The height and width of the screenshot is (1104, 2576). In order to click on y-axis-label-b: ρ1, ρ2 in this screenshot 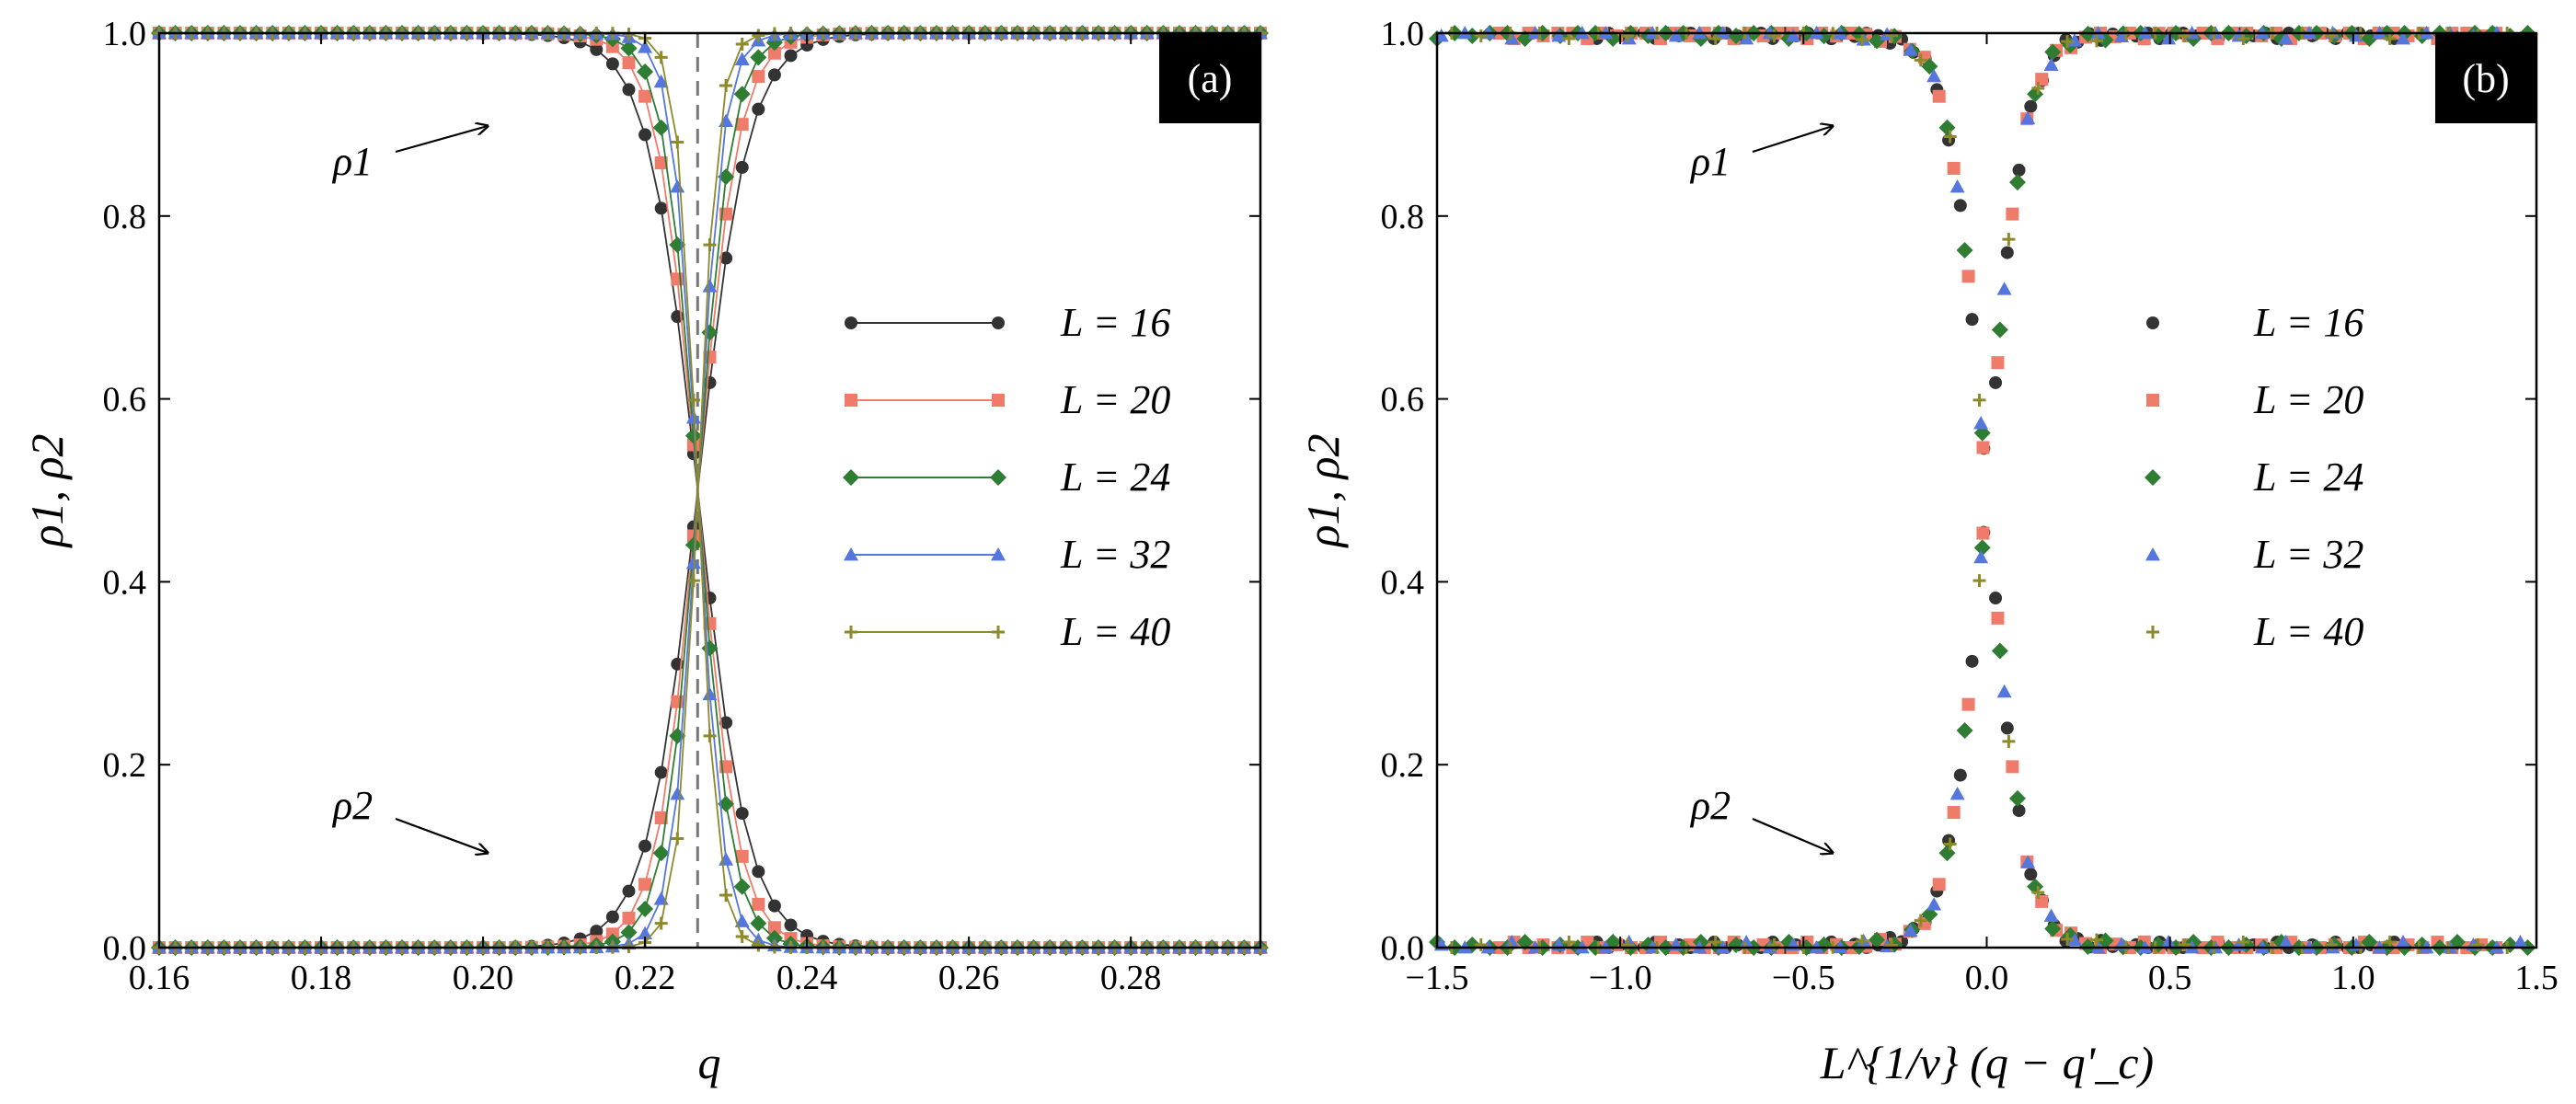, I will do `click(1323, 492)`.